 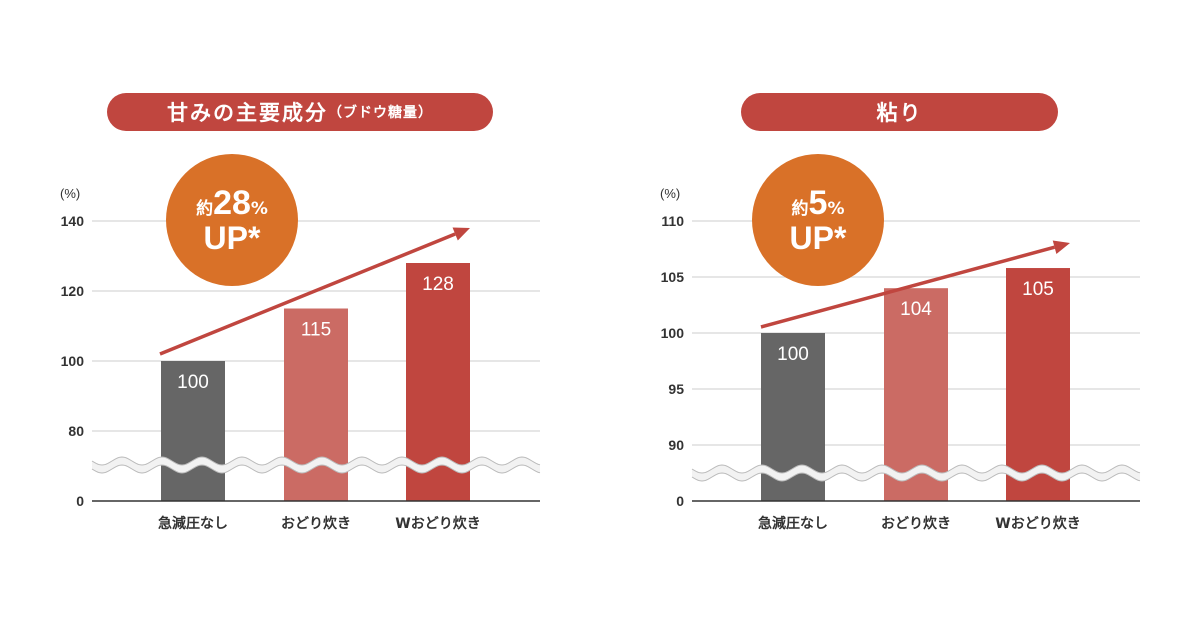 I want to click on chart-title-sweetness: 甘みの主要成分 （ブドウ糖量）, so click(x=300, y=112).